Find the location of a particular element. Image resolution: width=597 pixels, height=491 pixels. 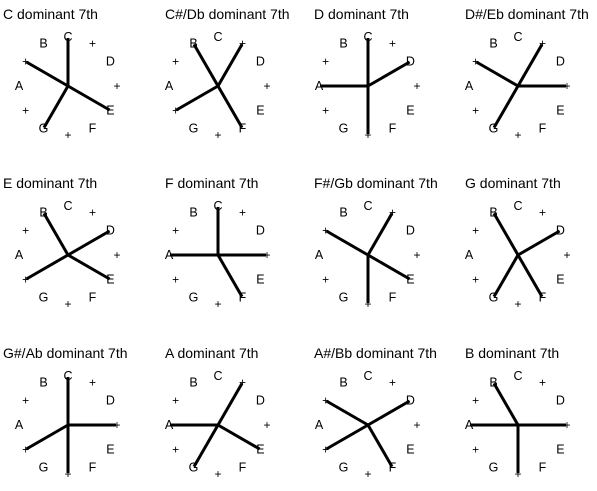

chord-title: D#/Eb dominant 7th is located at coordinates (527, 14).